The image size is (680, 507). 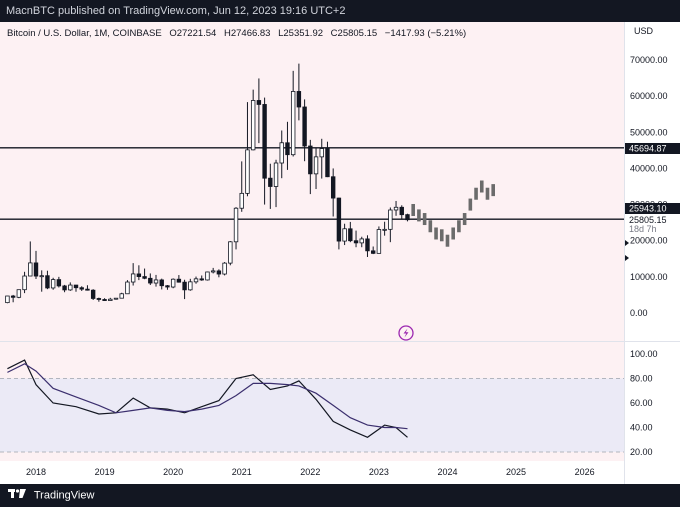 What do you see at coordinates (652, 253) in the screenshot?
I see `price-axis-bg` at bounding box center [652, 253].